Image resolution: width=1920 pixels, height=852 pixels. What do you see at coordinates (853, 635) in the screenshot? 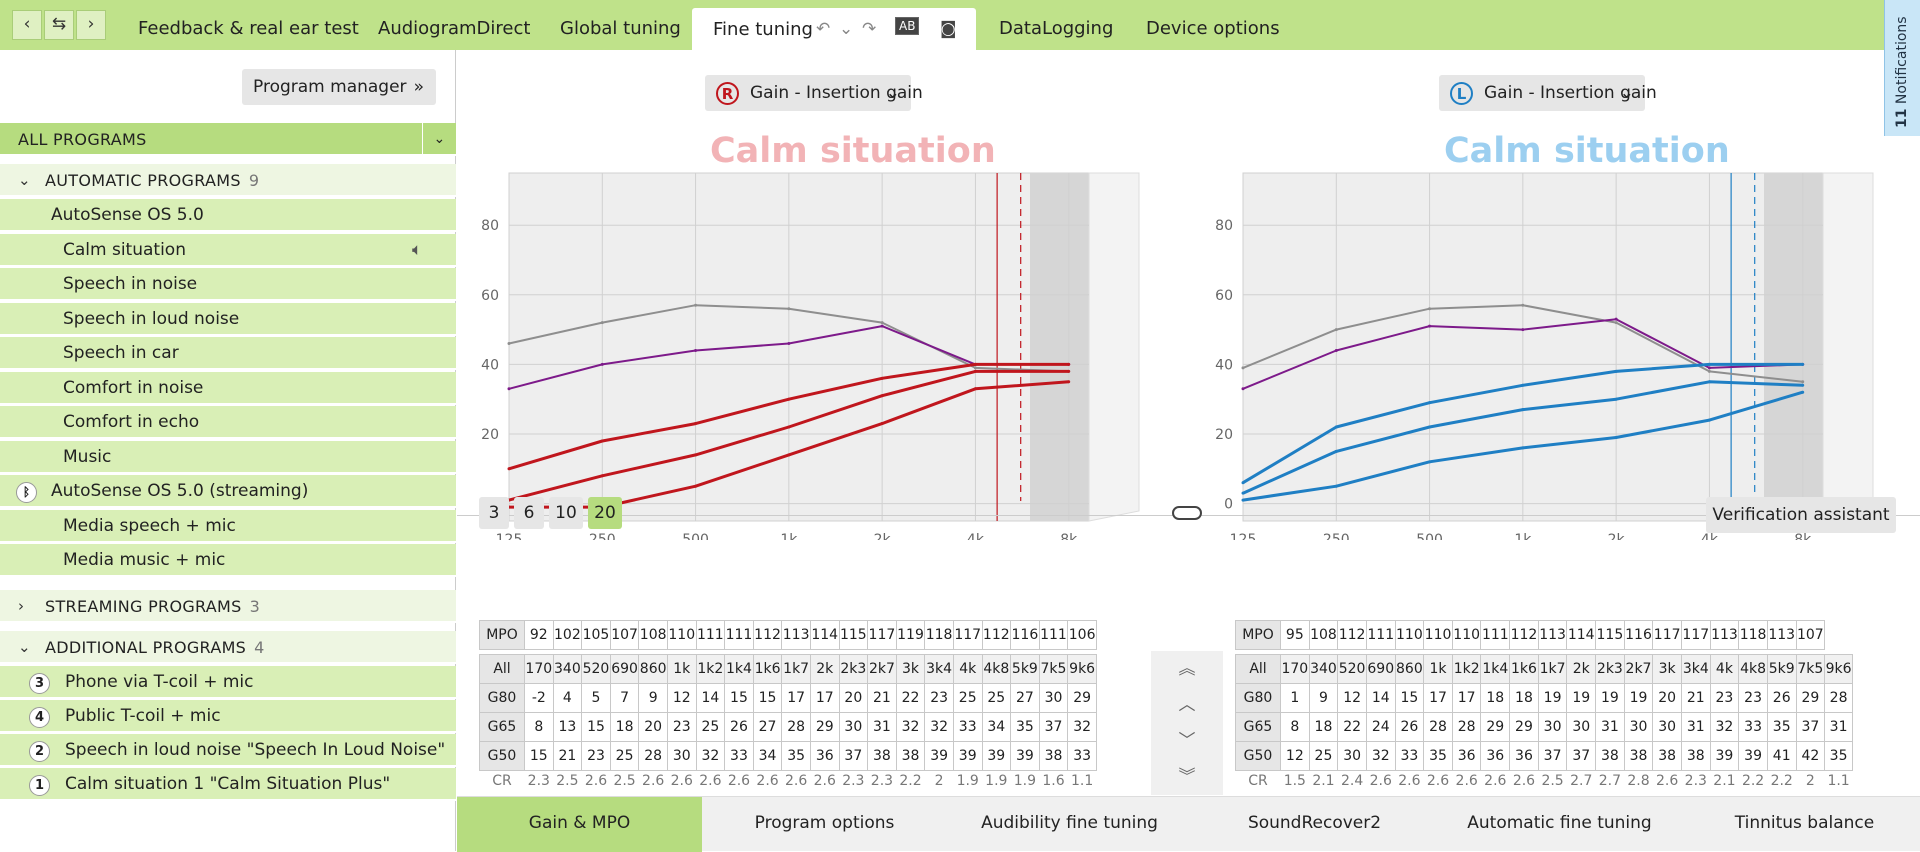
I see `gain-cell: 115` at bounding box center [853, 635].